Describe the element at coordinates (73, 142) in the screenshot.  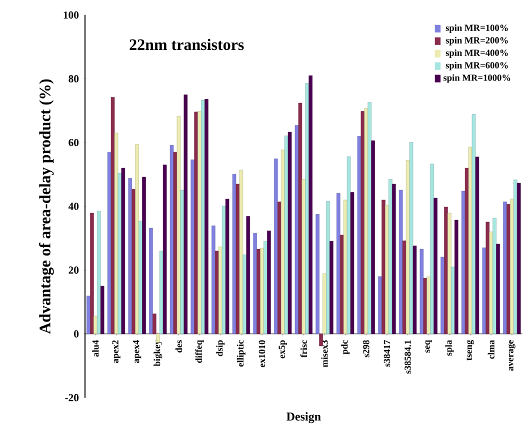
I see `y-tick-label: 60` at that location.